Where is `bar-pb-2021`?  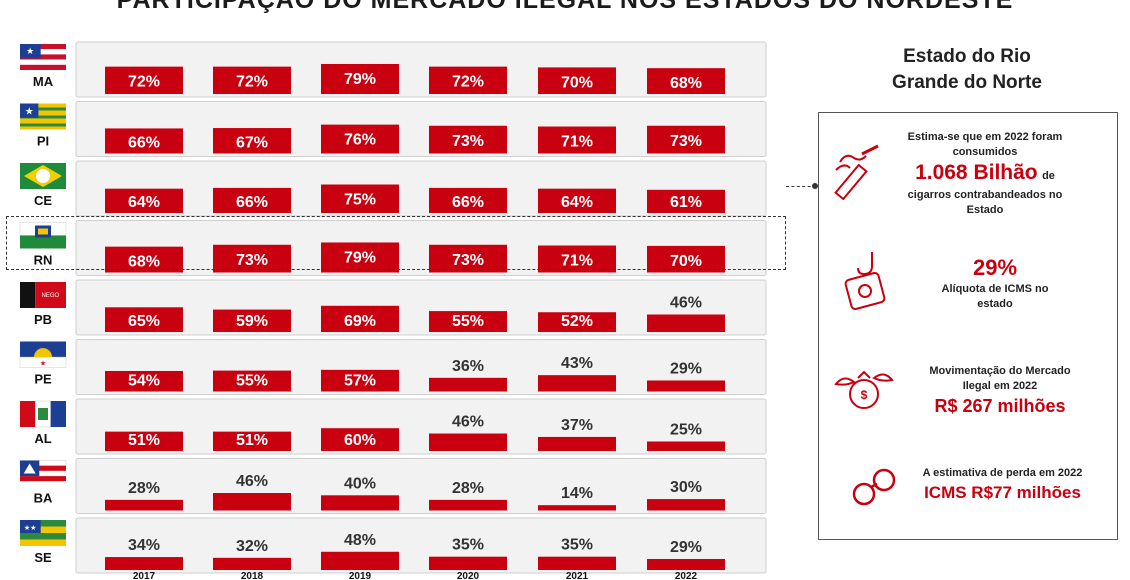 bar-pb-2021 is located at coordinates (577, 322).